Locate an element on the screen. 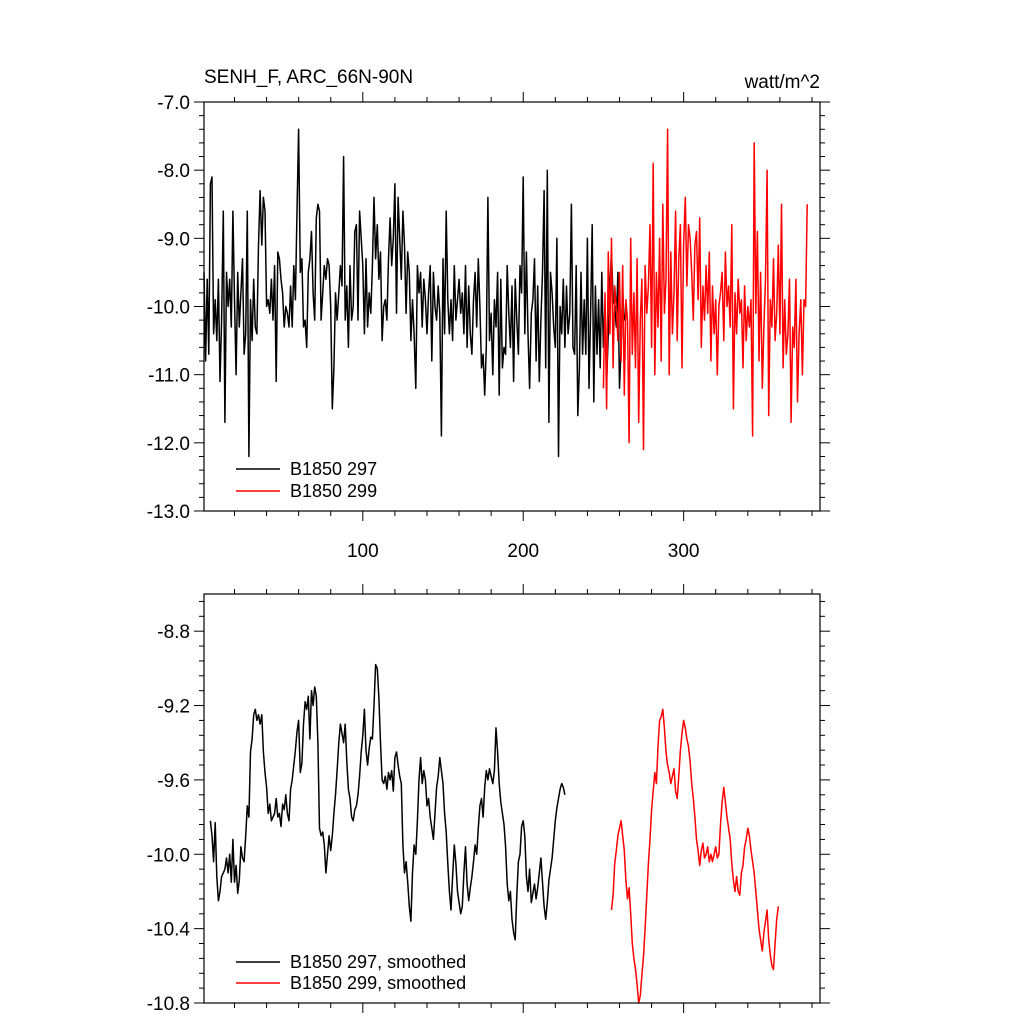 The image size is (1024, 1029). y-tick-label: -13.0 is located at coordinates (168, 512).